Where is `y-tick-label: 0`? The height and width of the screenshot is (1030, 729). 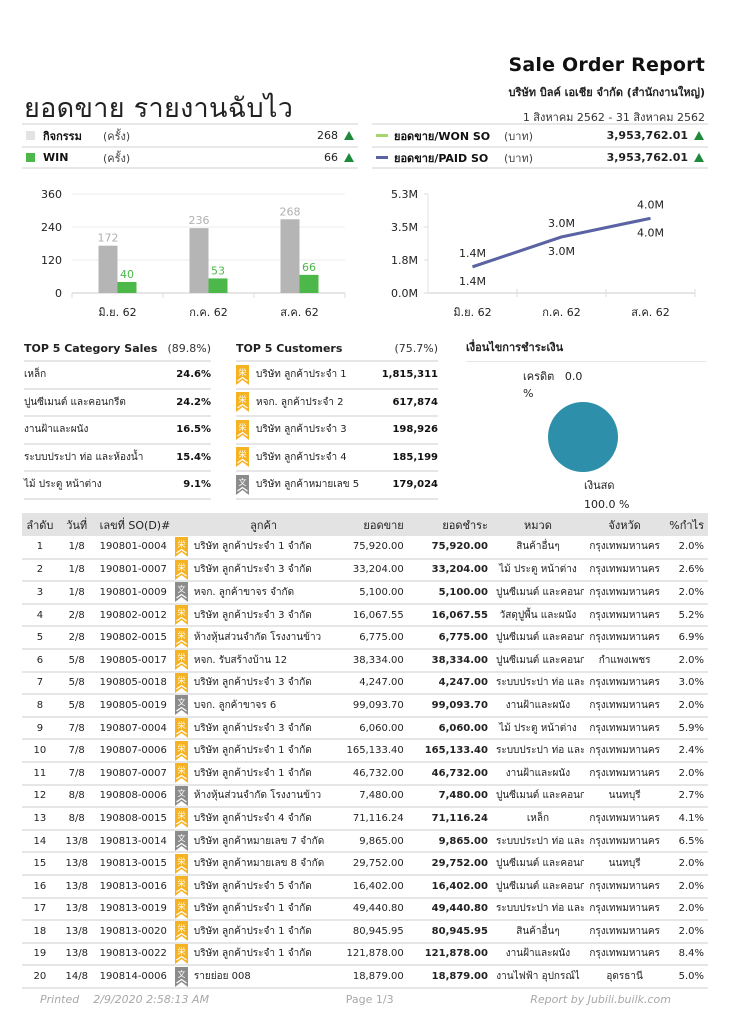 y-tick-label: 0 is located at coordinates (58, 293).